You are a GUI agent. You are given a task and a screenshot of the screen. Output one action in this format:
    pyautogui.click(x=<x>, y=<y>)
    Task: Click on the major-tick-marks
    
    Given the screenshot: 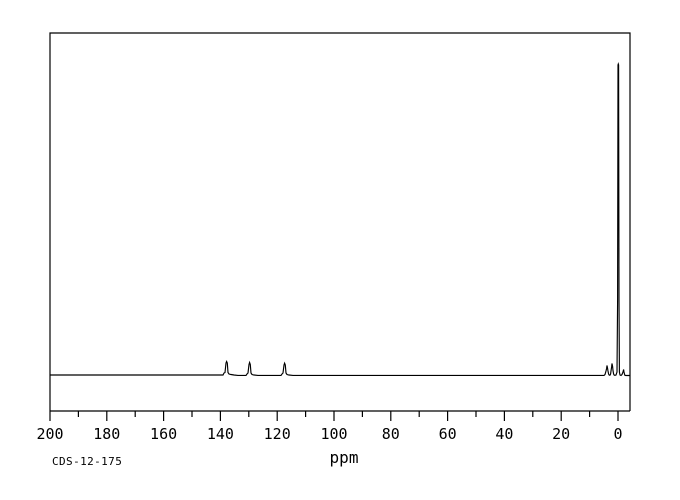 What is the action you would take?
    pyautogui.click(x=334, y=416)
    